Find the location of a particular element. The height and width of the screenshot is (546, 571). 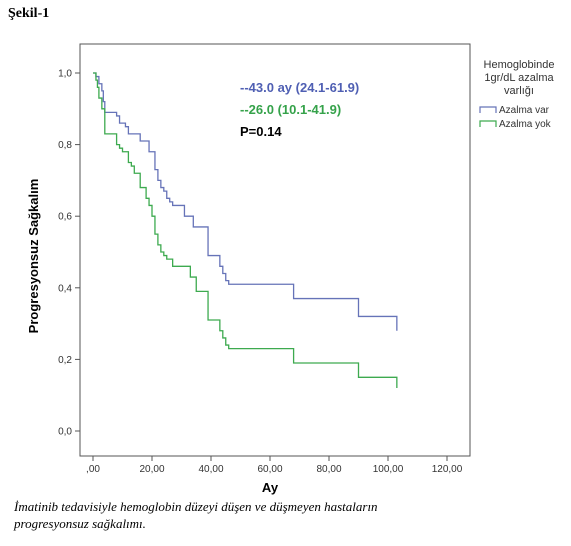

x-tick-label: 80,00 is located at coordinates (328, 469).